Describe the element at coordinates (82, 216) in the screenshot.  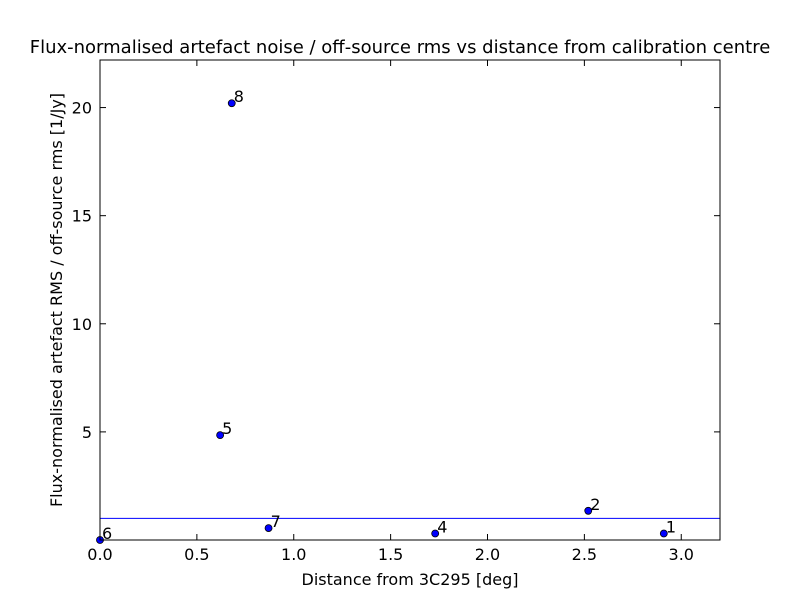
I see `y-tick-label: 15` at that location.